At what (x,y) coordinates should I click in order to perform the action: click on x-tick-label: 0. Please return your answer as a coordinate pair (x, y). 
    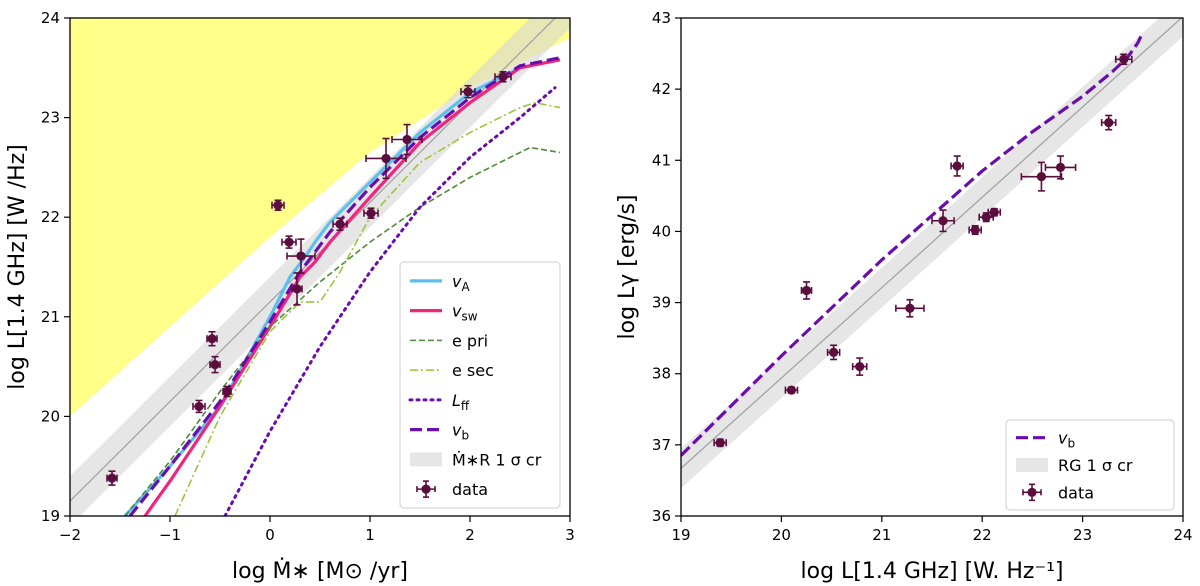
    Looking at the image, I should click on (270, 535).